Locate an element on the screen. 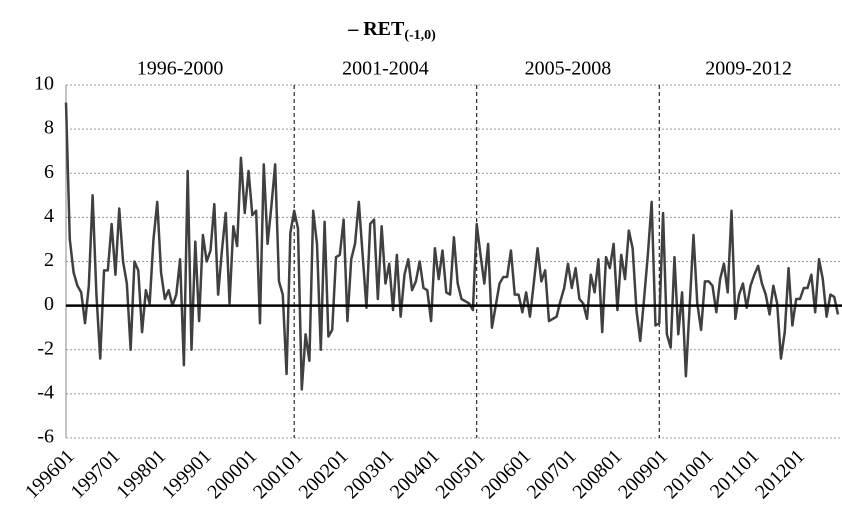  y-tick-label: -2 is located at coordinates (45, 348).